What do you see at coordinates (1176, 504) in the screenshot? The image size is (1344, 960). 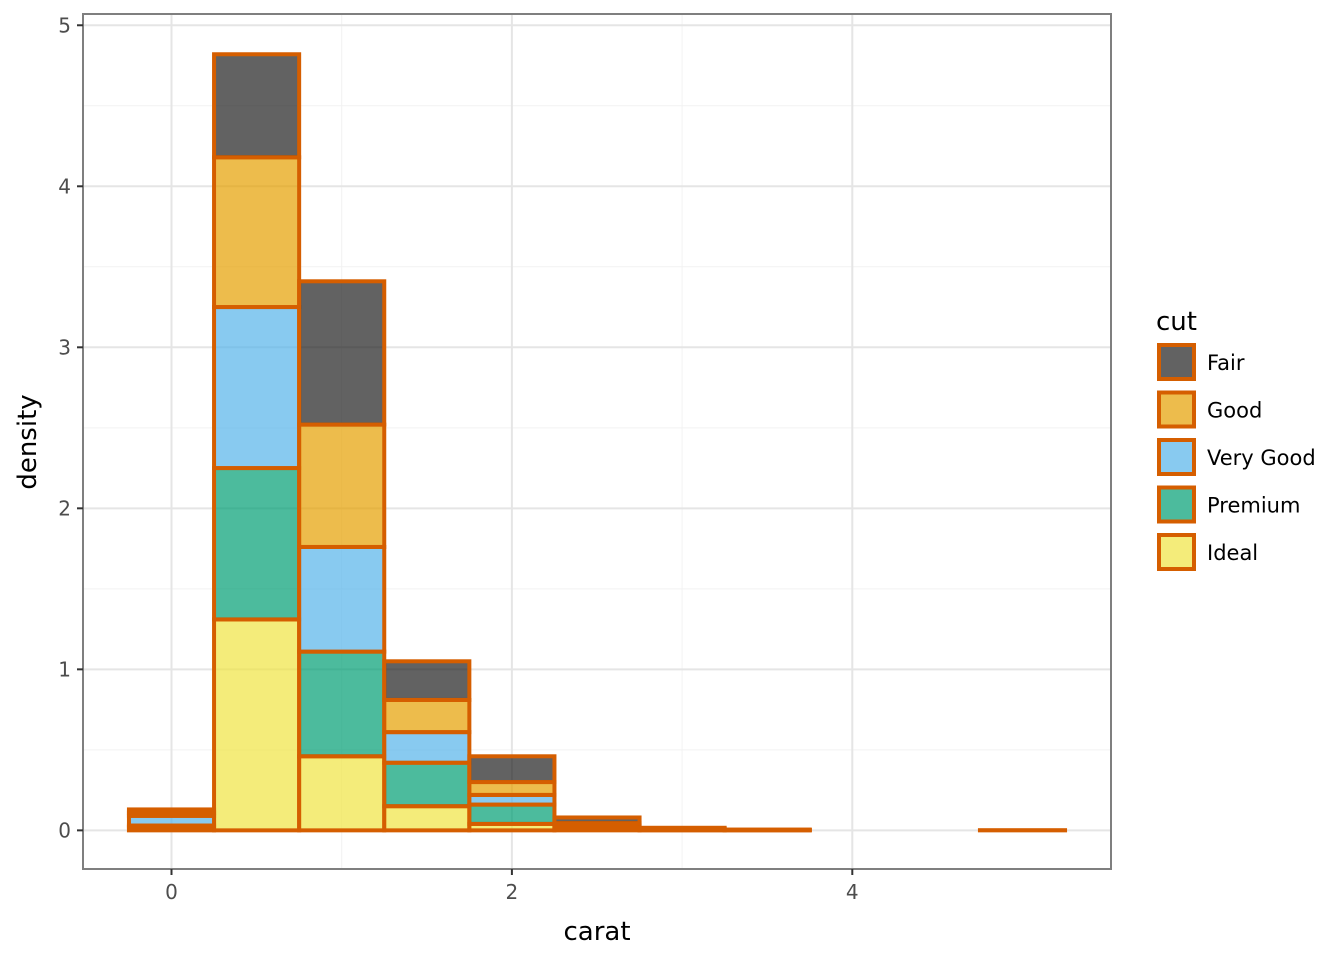 I see `legend-key-premium` at bounding box center [1176, 504].